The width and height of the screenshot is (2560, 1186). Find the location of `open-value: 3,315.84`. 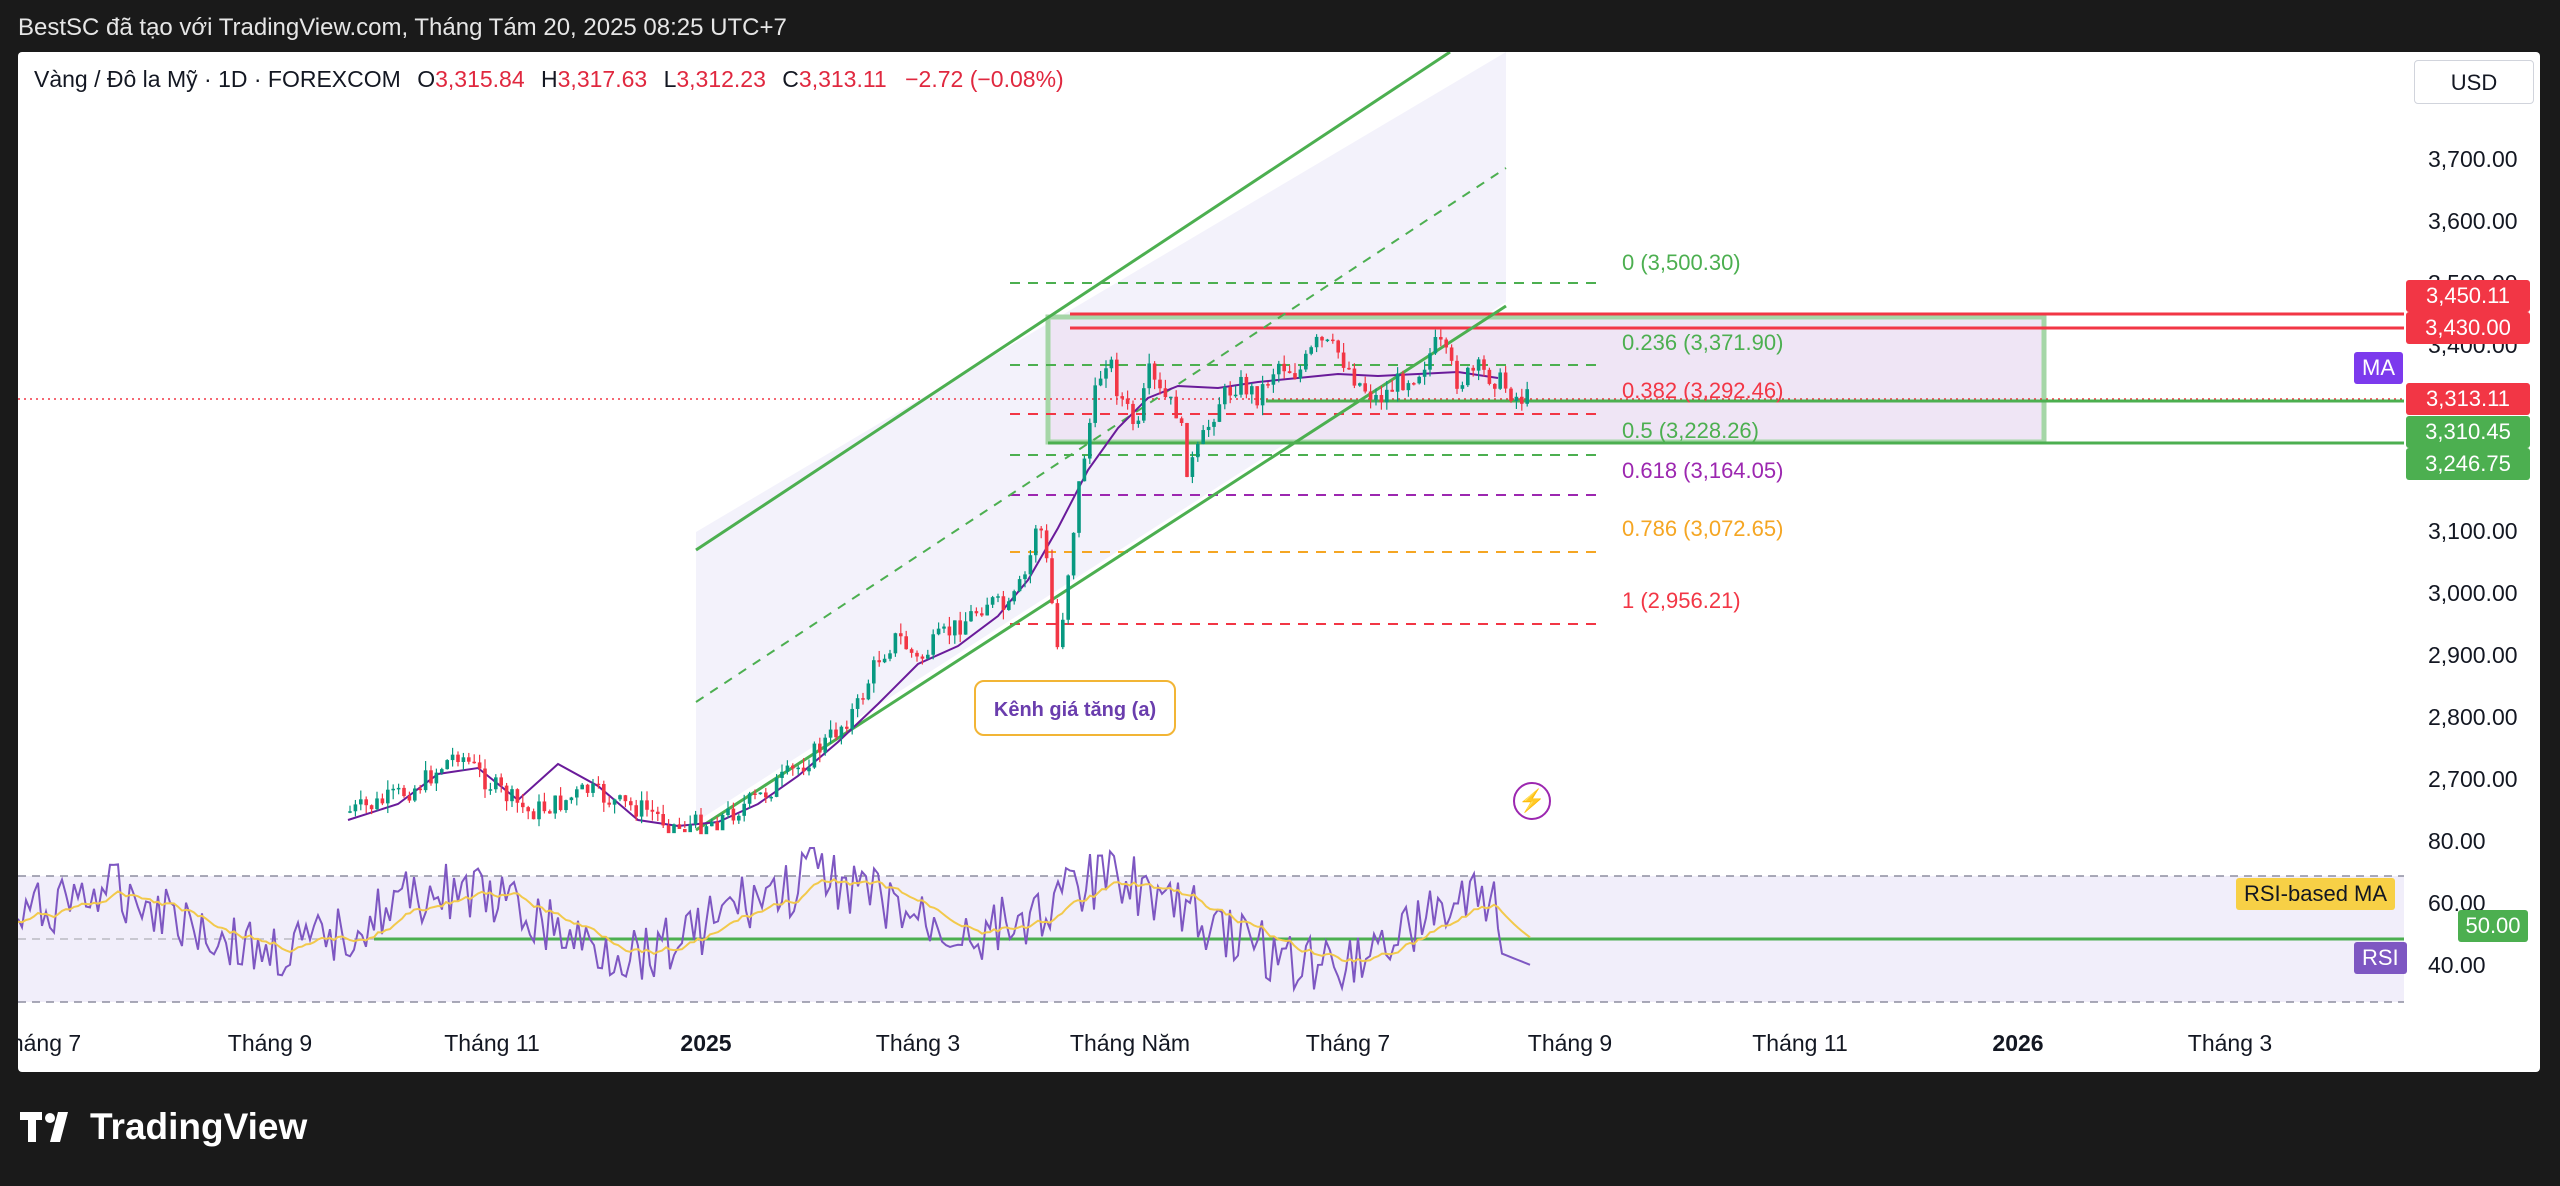

open-value: 3,315.84 is located at coordinates (480, 79).